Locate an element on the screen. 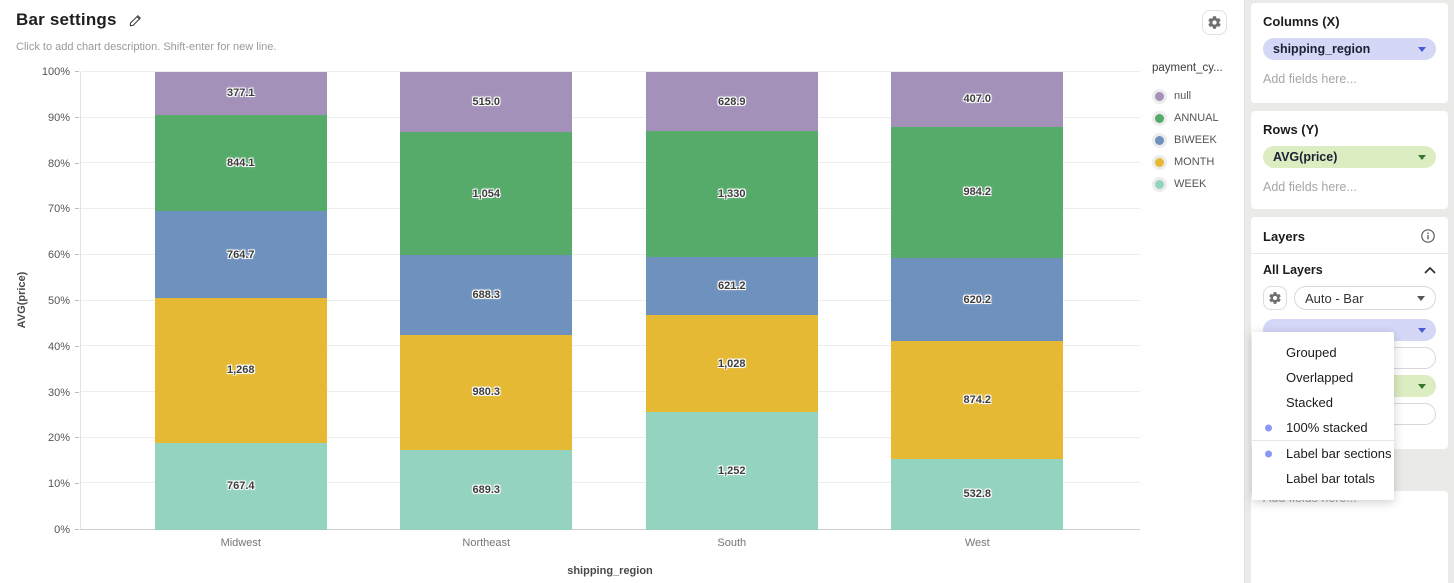 The height and width of the screenshot is (583, 1454). bar-slot: 377.1 844.1 764.7 1,268 767.4 is located at coordinates (241, 301).